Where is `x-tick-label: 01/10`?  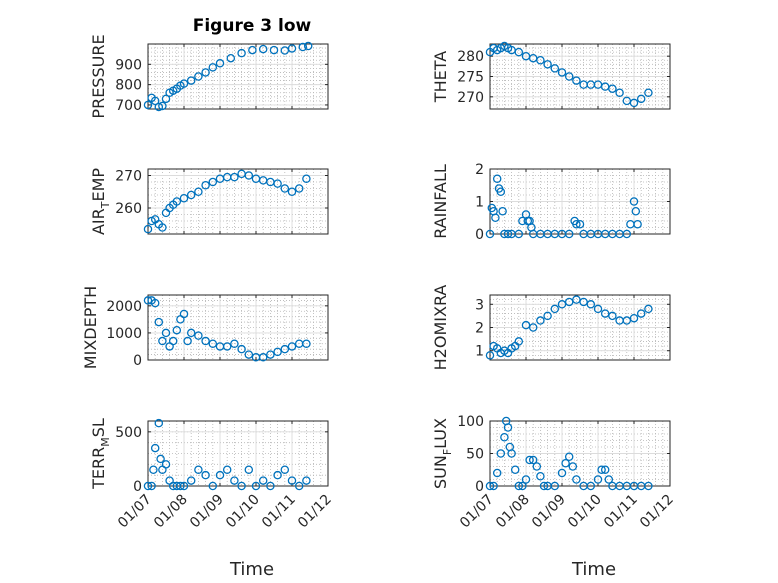
x-tick-label: 01/10 is located at coordinates (585, 512).